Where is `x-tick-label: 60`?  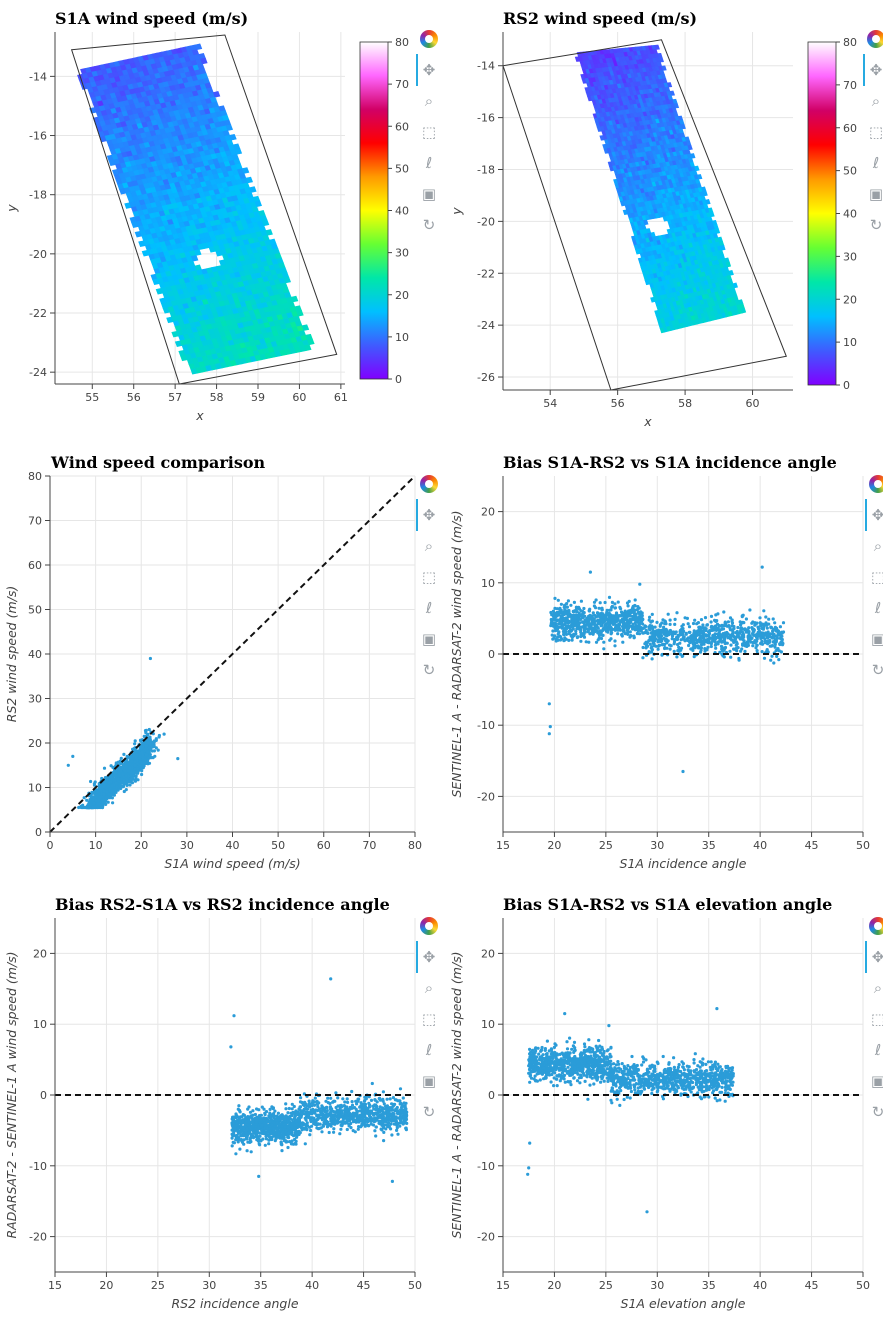 x-tick-label: 60 is located at coordinates (753, 403).